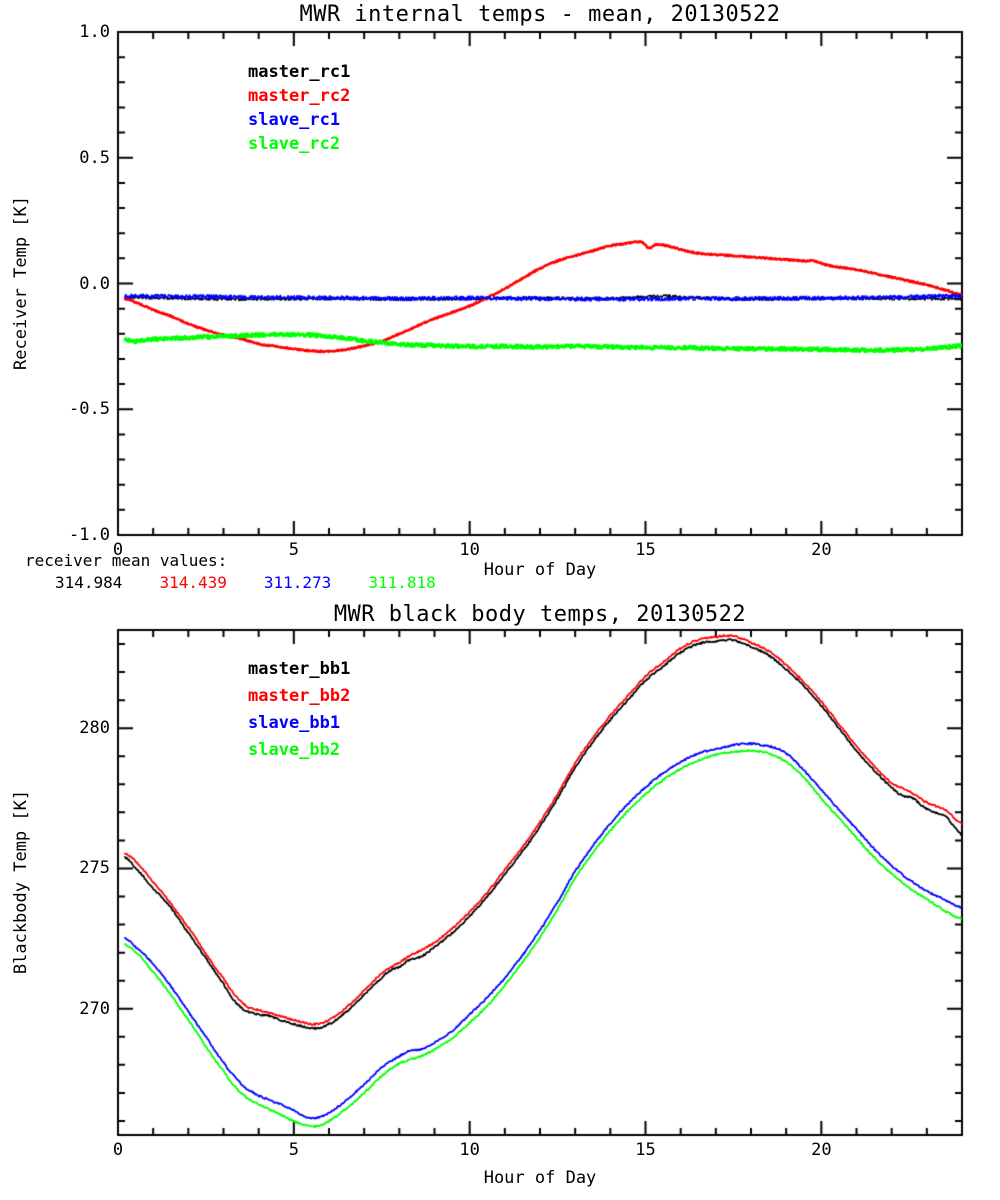 This screenshot has width=1000, height=1200. Describe the element at coordinates (94, 283) in the screenshot. I see `y-tick-label: 0.0` at that location.